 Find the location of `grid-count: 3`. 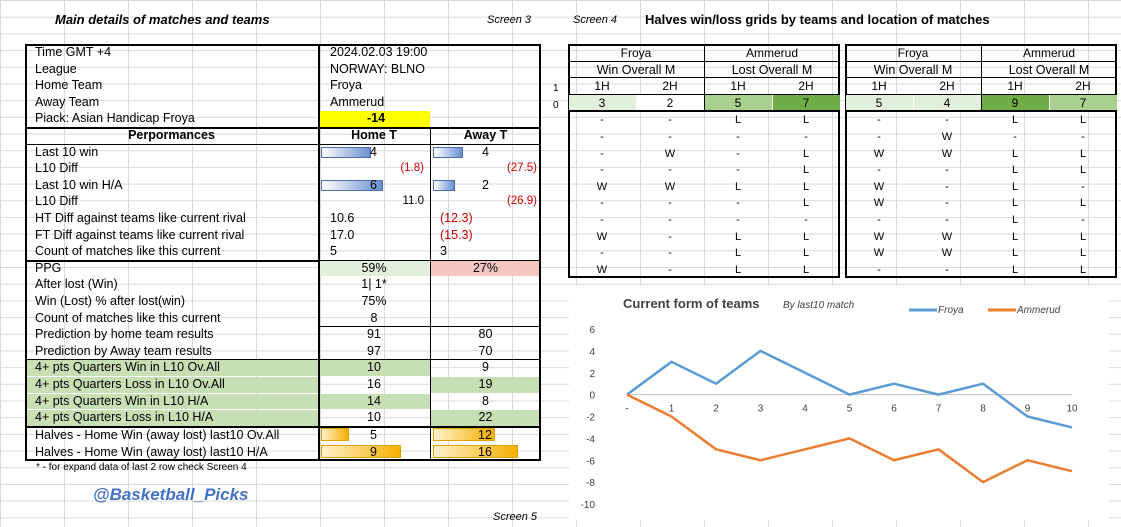

grid-count: 3 is located at coordinates (602, 102).